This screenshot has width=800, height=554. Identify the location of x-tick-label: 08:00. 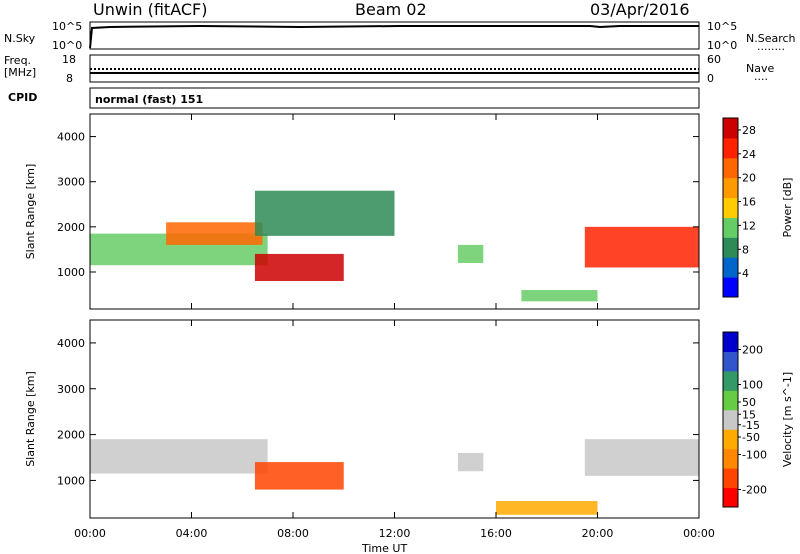
(293, 533).